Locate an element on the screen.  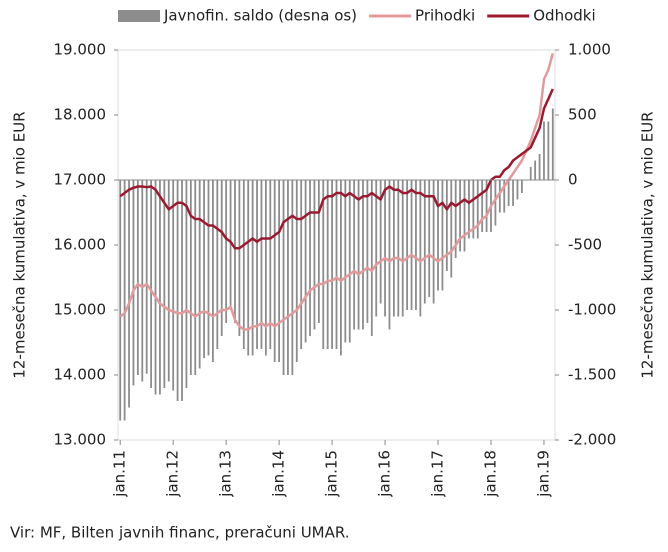
y2-tick-label: -500 is located at coordinates (585, 245).